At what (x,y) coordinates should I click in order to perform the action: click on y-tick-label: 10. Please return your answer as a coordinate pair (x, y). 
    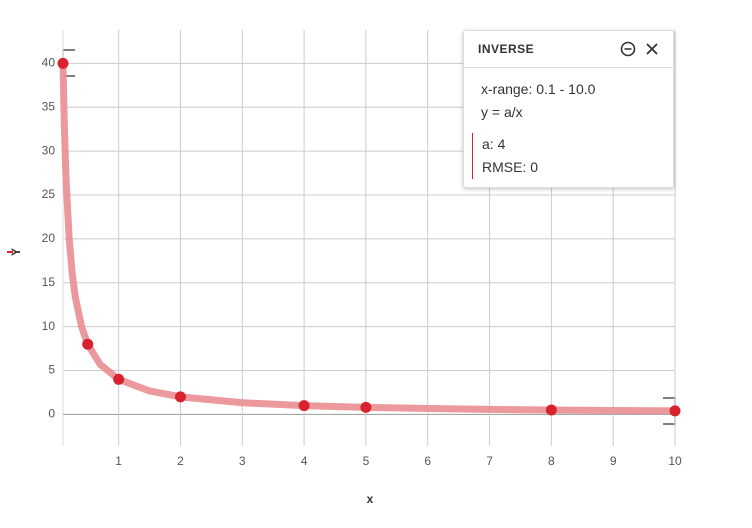
    Looking at the image, I should click on (49, 326).